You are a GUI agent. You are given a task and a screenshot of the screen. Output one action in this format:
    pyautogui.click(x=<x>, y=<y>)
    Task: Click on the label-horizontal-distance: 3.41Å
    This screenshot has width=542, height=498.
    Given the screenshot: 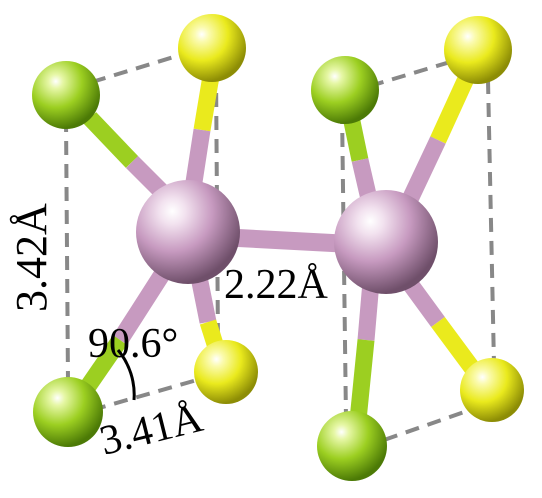 What is the action you would take?
    pyautogui.click(x=151, y=430)
    